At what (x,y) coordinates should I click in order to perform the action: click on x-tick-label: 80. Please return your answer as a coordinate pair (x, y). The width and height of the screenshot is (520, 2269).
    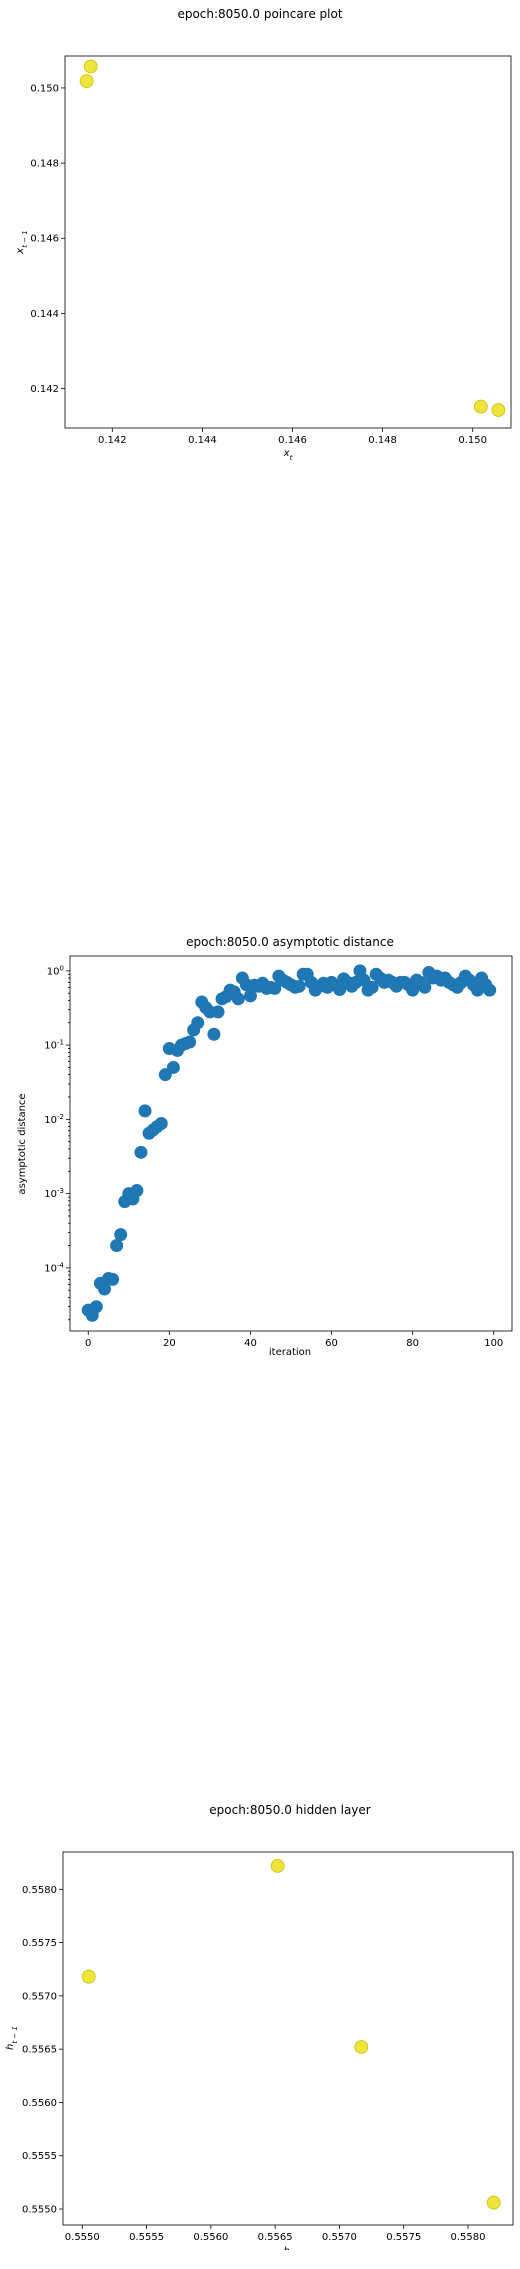
    Looking at the image, I should click on (412, 1343).